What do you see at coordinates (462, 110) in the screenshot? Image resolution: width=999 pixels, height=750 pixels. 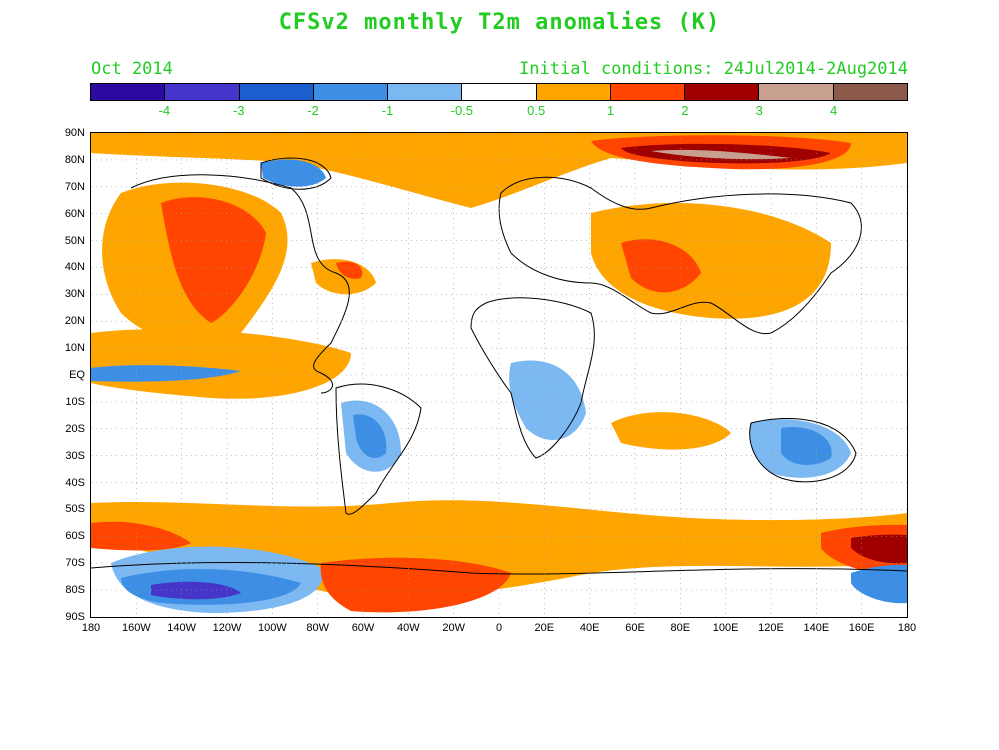 I see `legend-tick-label: -0.5` at bounding box center [462, 110].